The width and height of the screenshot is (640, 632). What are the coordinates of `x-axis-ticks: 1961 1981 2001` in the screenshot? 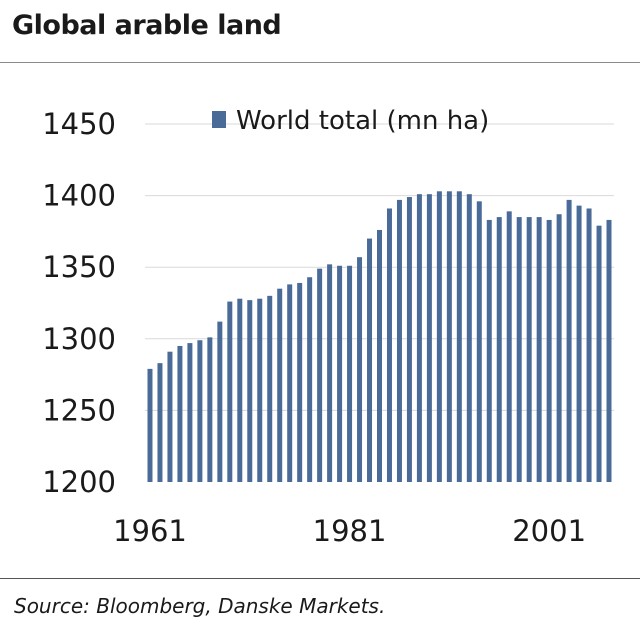 It's located at (349, 531).